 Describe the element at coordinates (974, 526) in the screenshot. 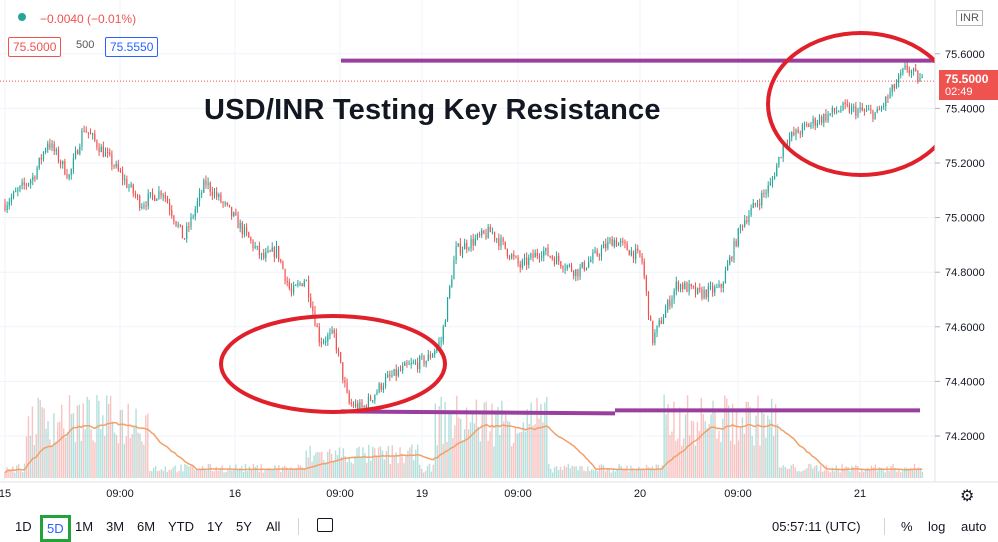

I see `auto-toggle: auto` at that location.